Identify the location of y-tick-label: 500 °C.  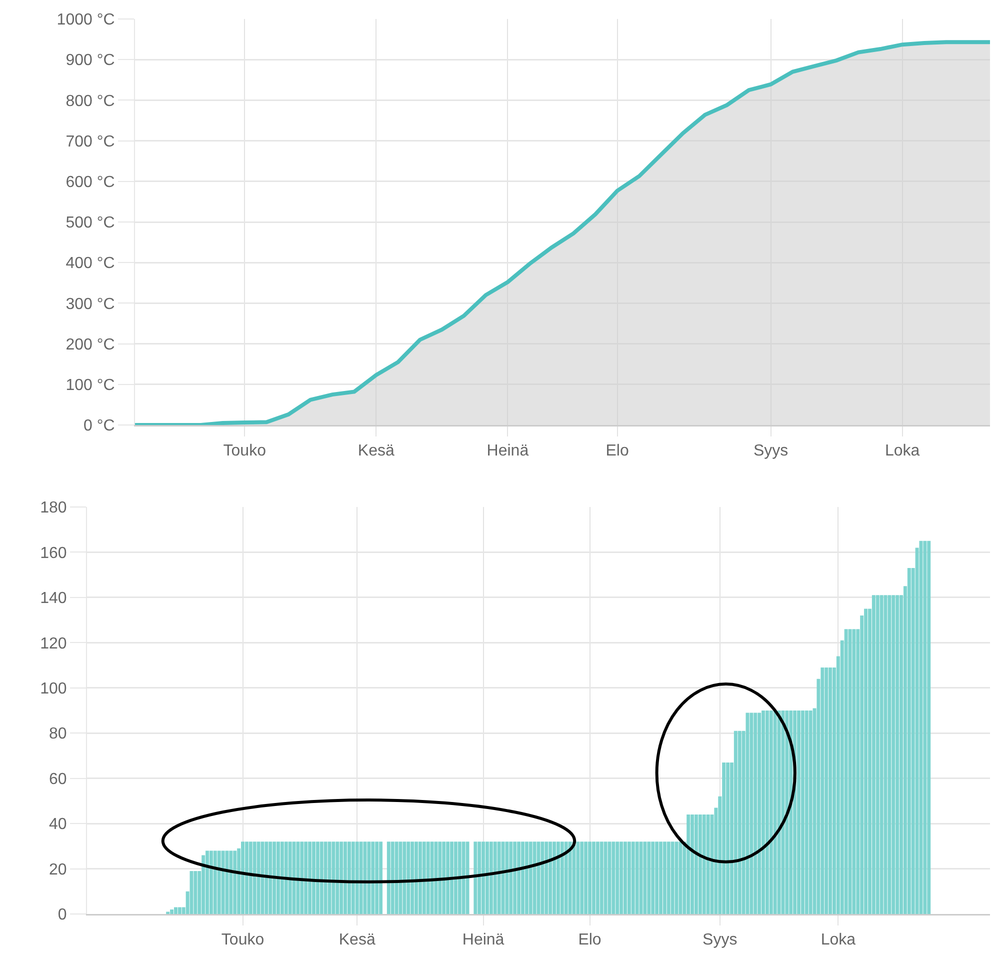
(90, 223).